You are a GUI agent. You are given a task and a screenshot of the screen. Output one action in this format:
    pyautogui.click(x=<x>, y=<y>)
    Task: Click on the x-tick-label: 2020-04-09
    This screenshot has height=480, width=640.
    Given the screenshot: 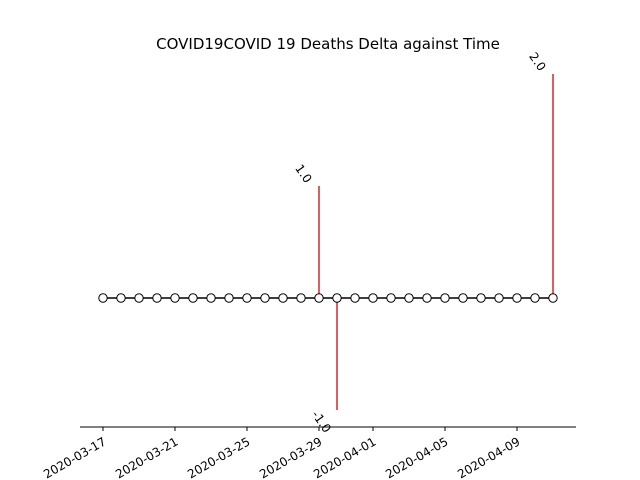 What is the action you would take?
    pyautogui.click(x=488, y=457)
    